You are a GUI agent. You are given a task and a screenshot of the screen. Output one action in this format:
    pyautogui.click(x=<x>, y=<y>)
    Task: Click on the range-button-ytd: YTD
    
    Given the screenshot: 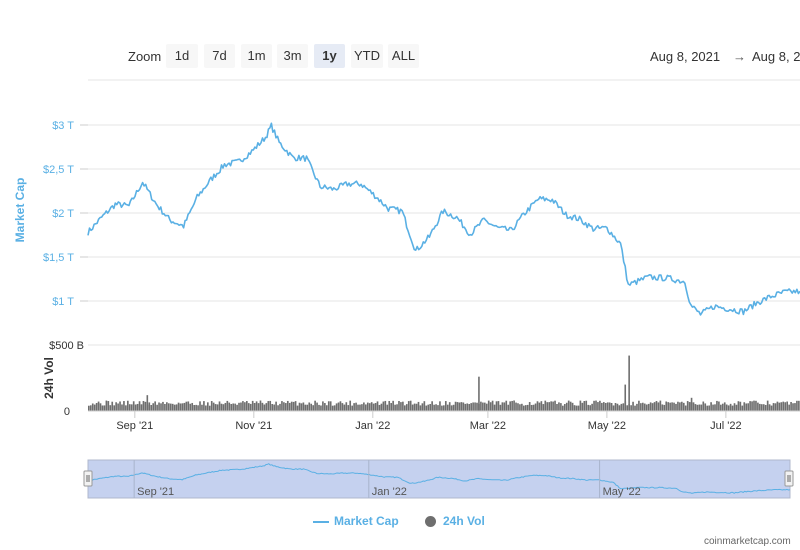 What is the action you would take?
    pyautogui.click(x=367, y=56)
    